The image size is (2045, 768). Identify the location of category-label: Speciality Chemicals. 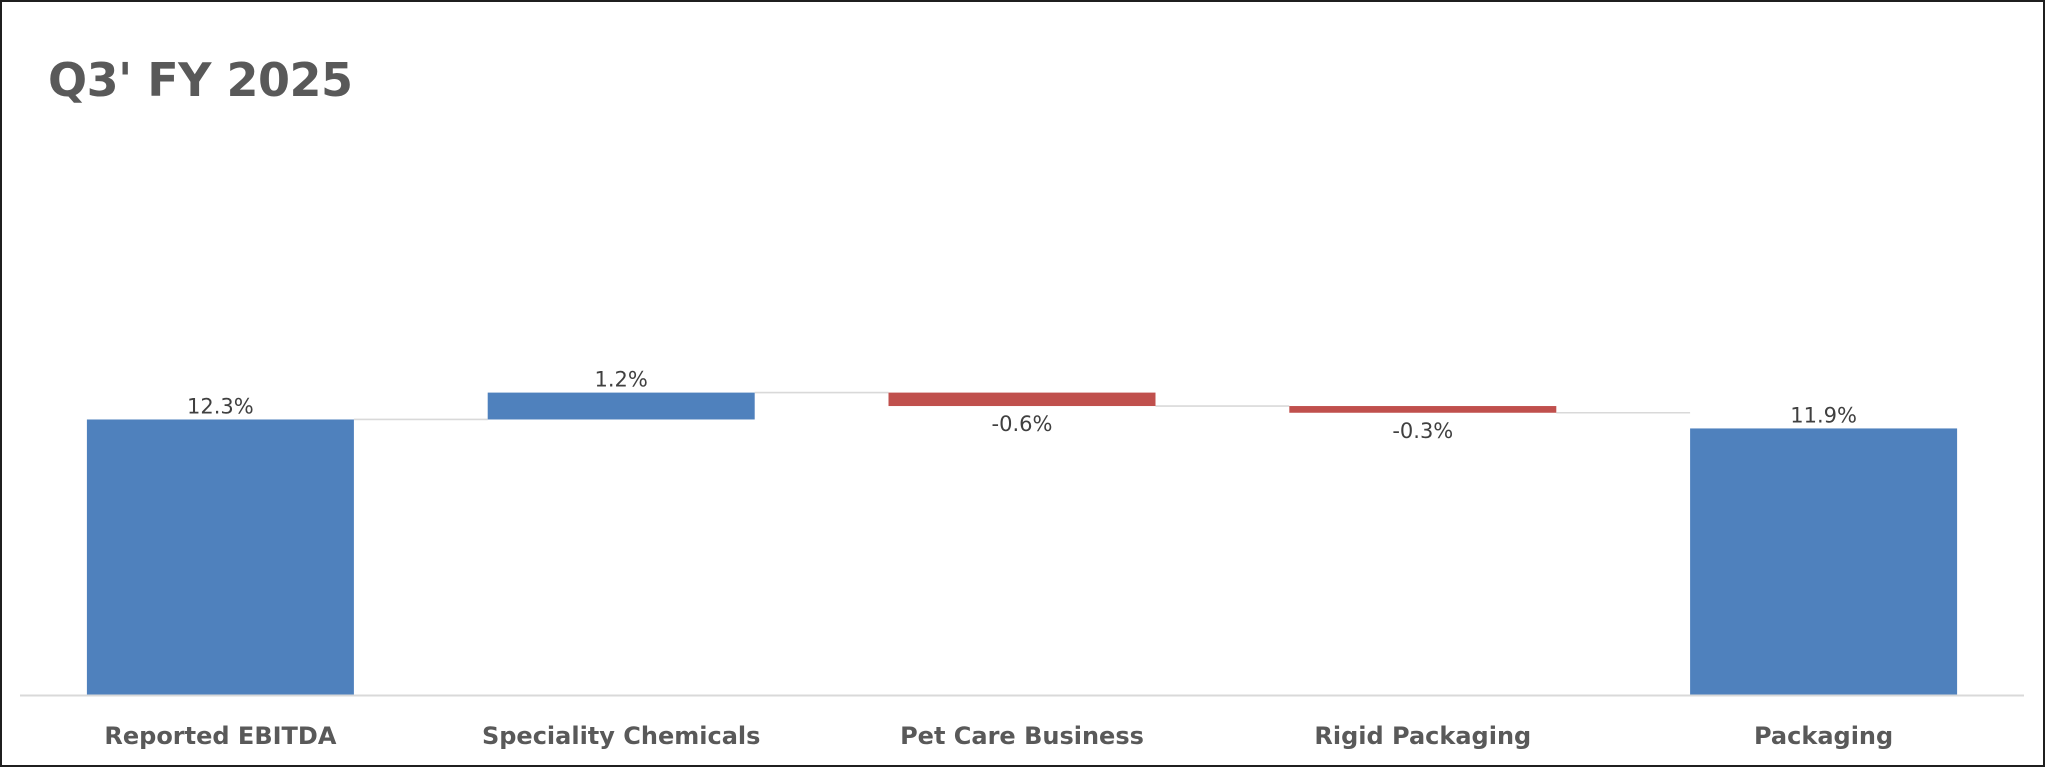
(621, 736).